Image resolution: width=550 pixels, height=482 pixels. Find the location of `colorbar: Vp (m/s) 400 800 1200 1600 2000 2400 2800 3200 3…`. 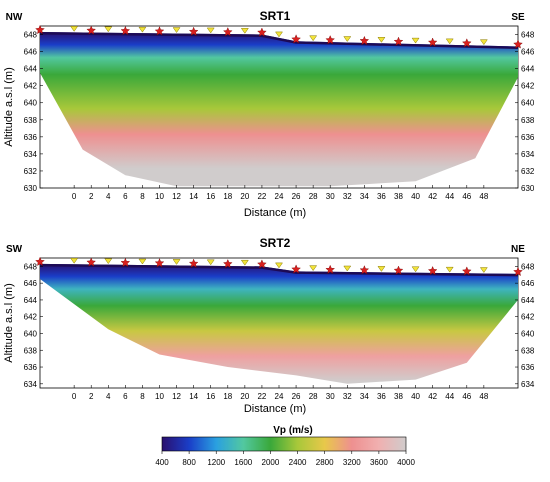

colorbar: Vp (m/s) 400 800 1200 1600 2000 2400 2800 3200 3… is located at coordinates (285, 446).